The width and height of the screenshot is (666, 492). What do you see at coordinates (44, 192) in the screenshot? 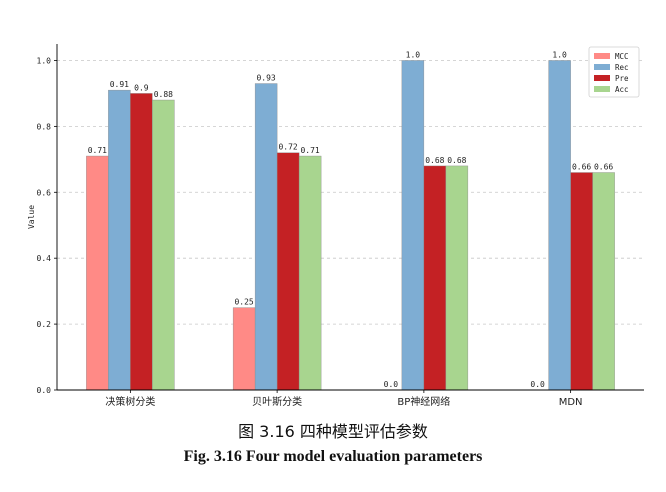
I see `y-tick-label: 0.6` at bounding box center [44, 192].